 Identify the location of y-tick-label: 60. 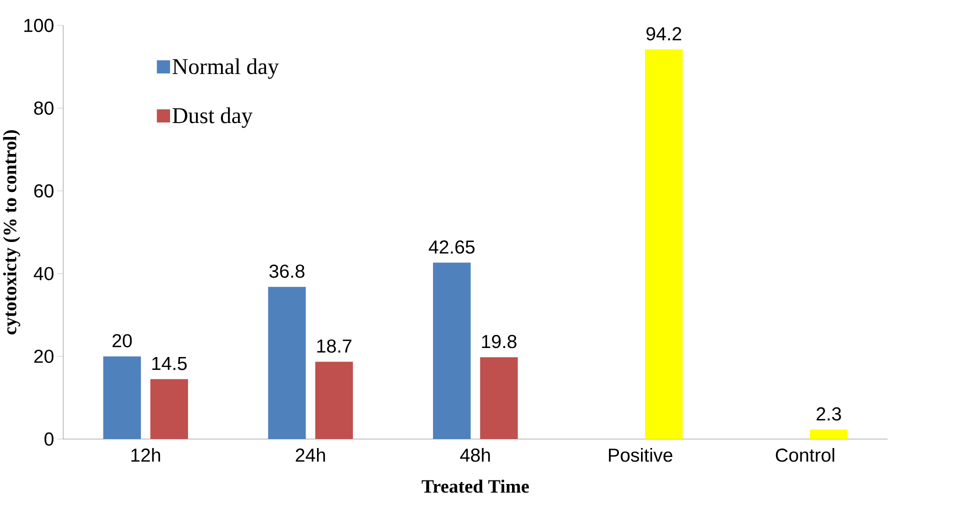
(44, 191).